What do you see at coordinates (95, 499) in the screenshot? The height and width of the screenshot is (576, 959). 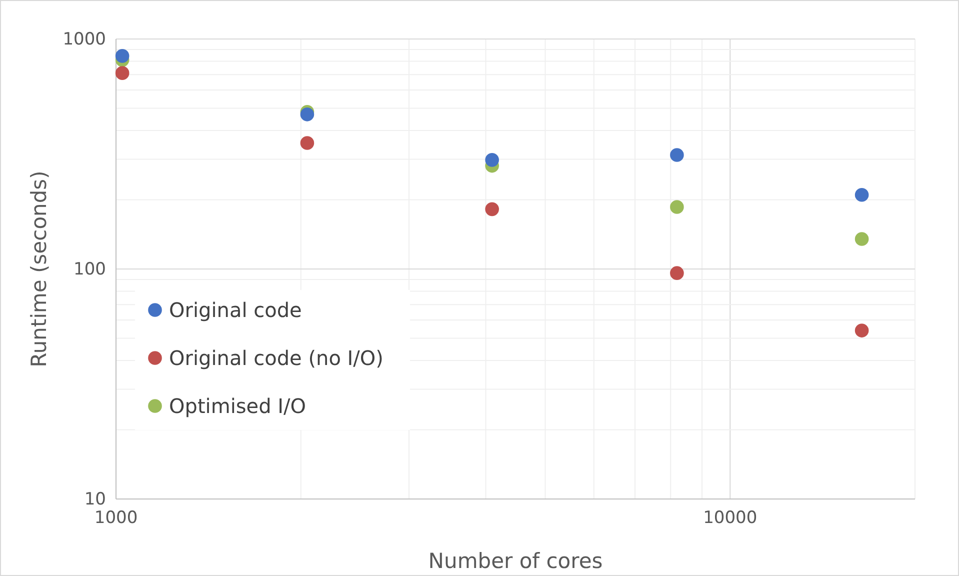 I see `y-tick-label: 10` at bounding box center [95, 499].